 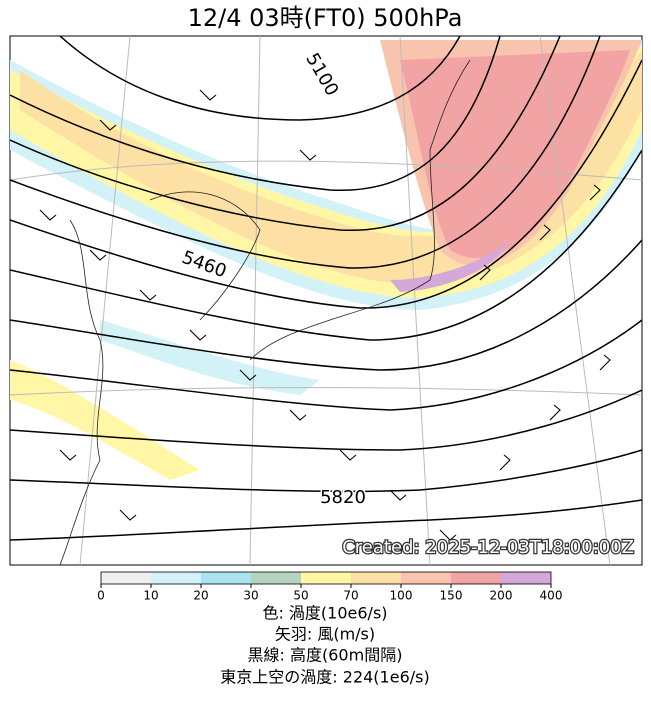 I want to click on colorbar-tick-label: 10, so click(x=150, y=596).